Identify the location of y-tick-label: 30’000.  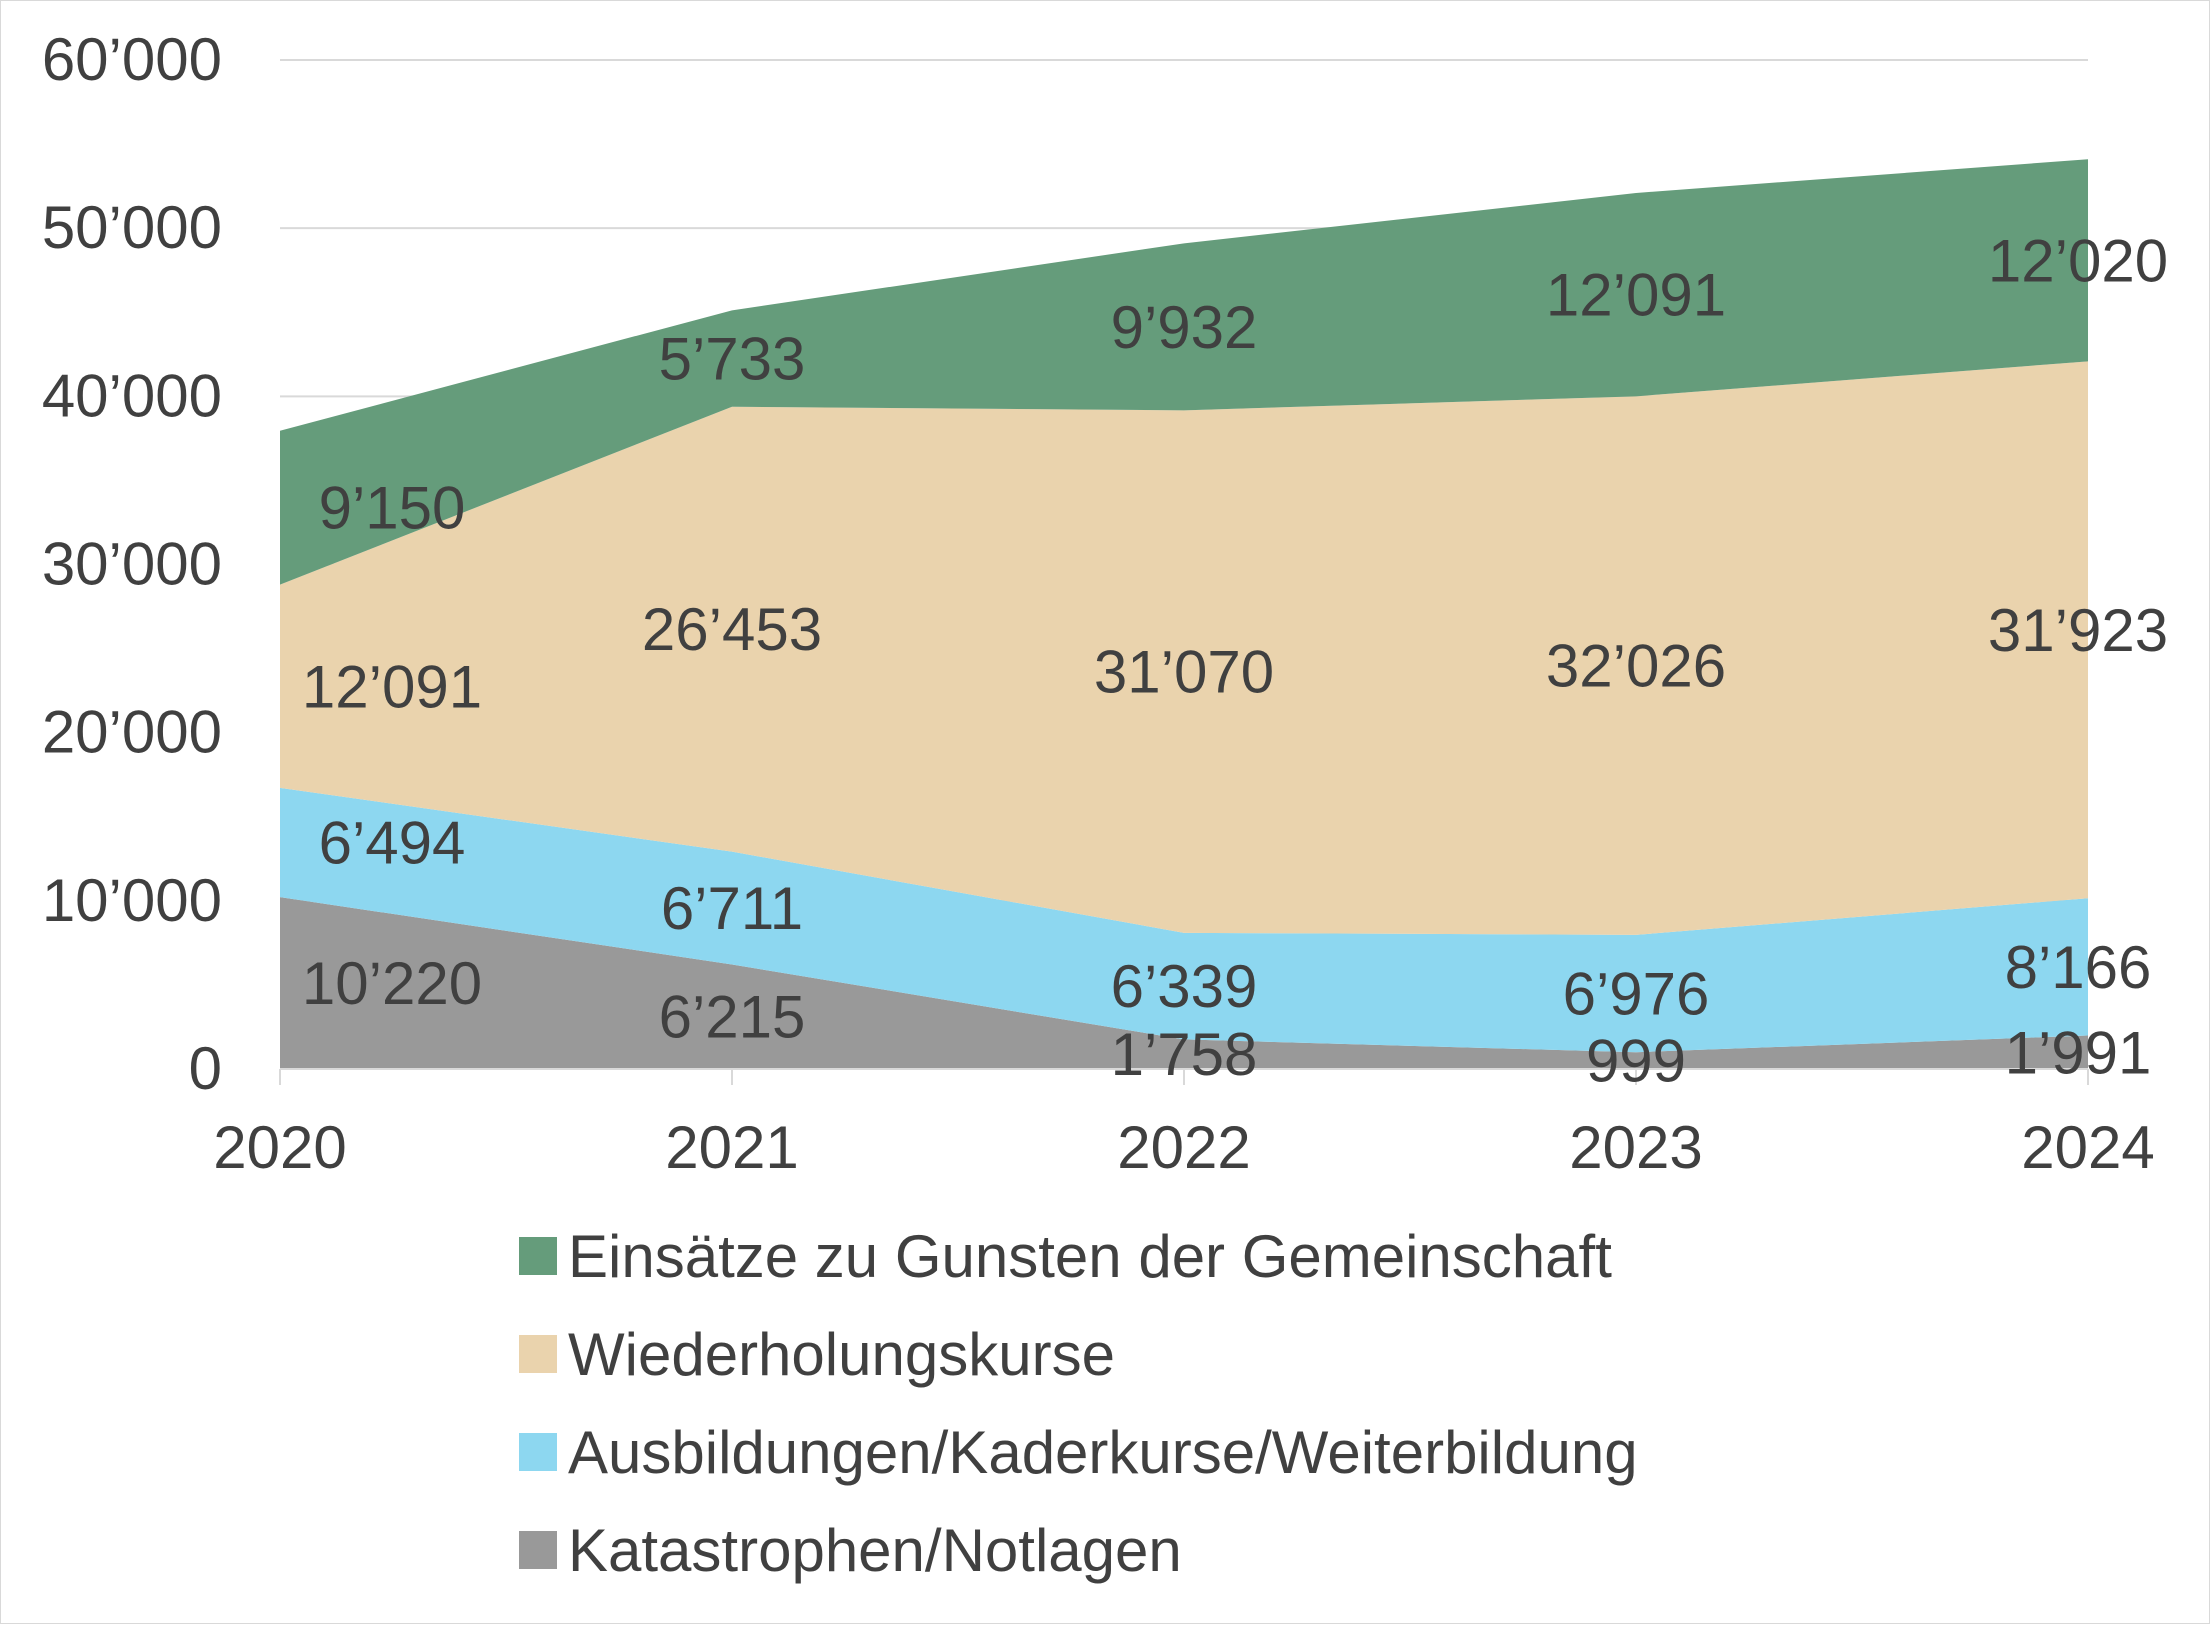
(132, 564).